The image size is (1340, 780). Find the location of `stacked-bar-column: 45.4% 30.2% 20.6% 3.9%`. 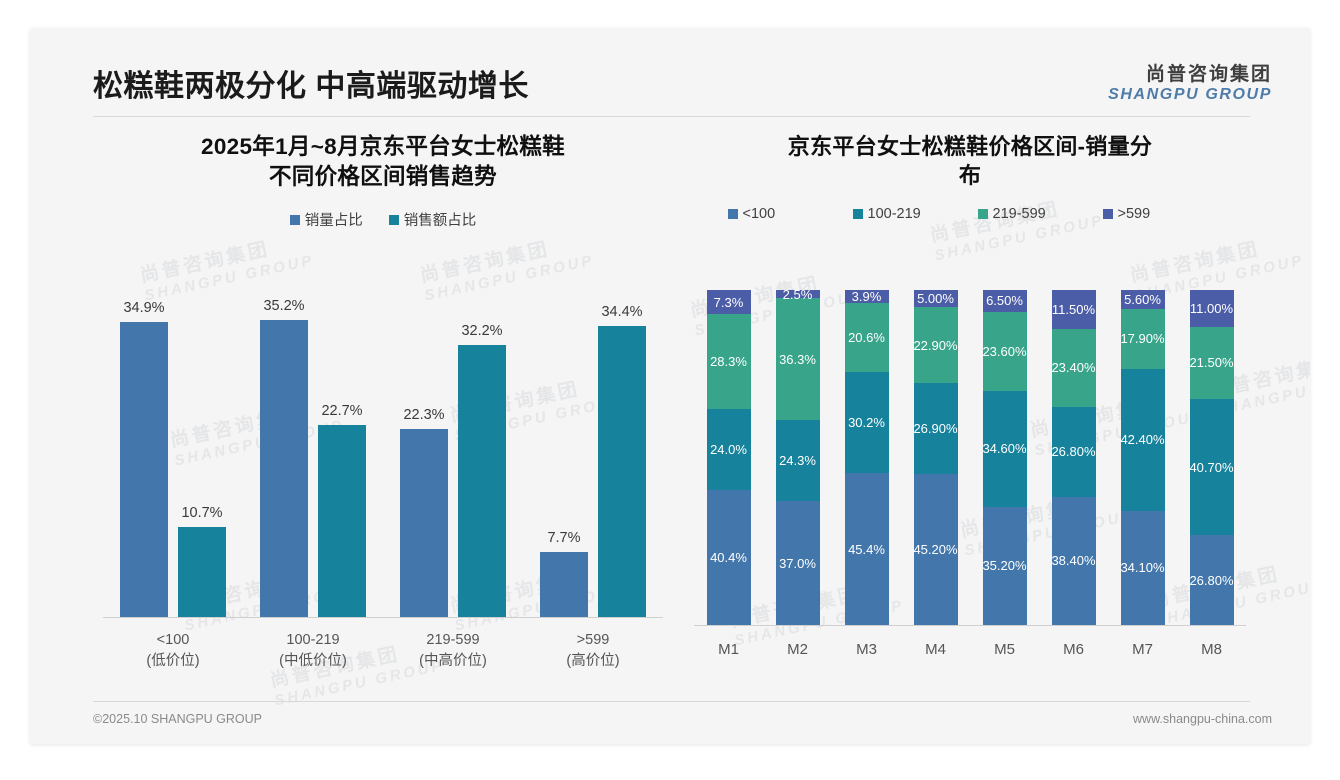

stacked-bar-column: 45.4% 30.2% 20.6% 3.9% is located at coordinates (866, 457).